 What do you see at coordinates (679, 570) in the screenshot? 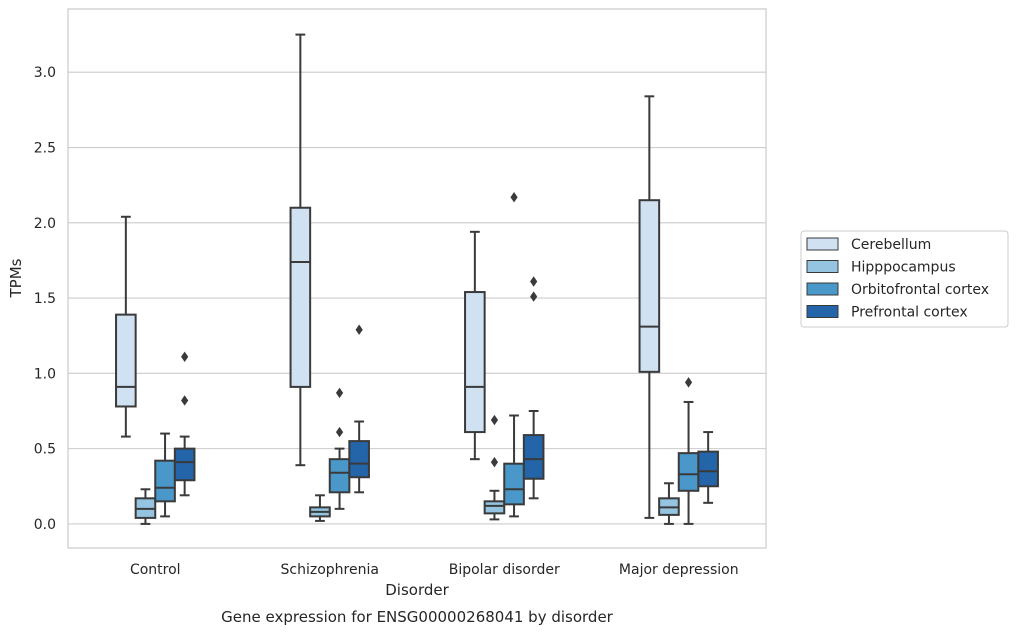
I see `x-tick-label: Major depression` at bounding box center [679, 570].